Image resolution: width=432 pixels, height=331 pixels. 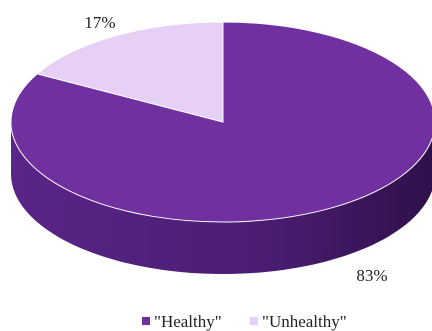 What do you see at coordinates (244, 321) in the screenshot?
I see `legend: "Healthy" "Unhealthy"` at bounding box center [244, 321].